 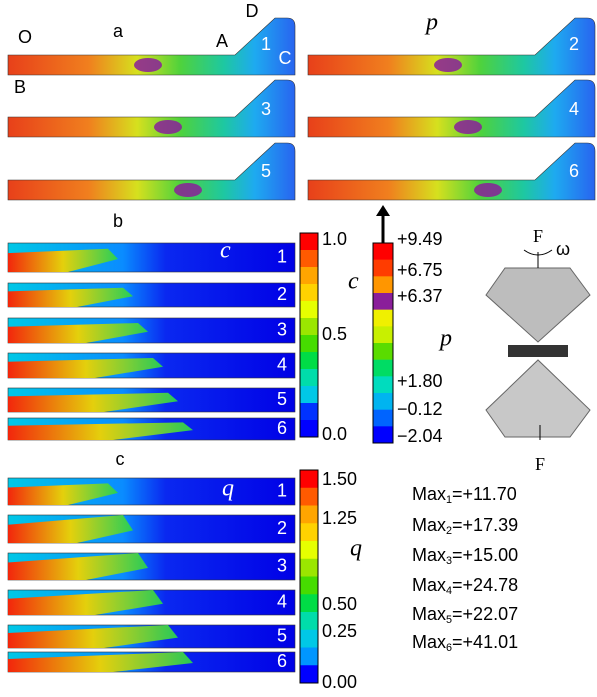 What do you see at coordinates (120, 459) in the screenshot?
I see `panel-label: c` at bounding box center [120, 459].